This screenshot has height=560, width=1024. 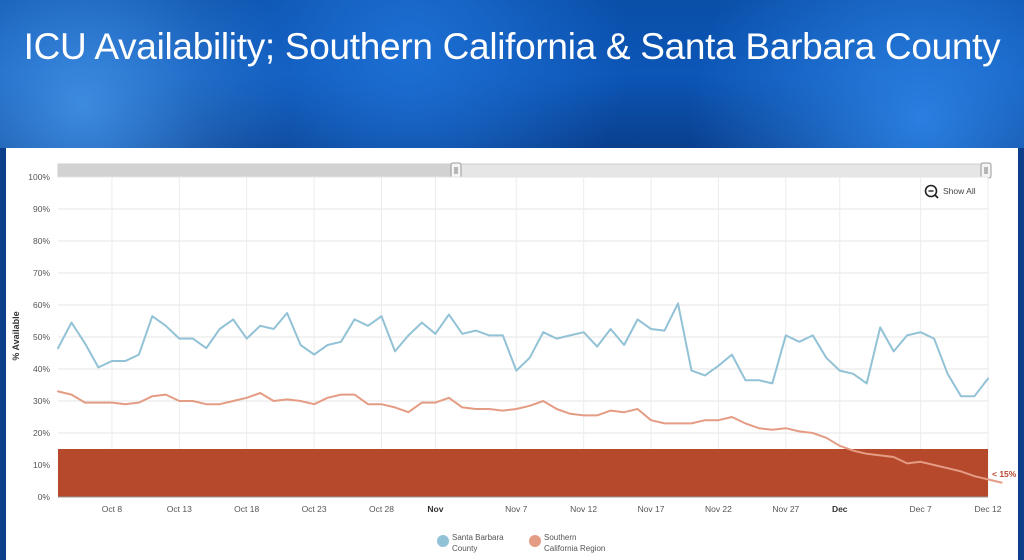 What do you see at coordinates (651, 509) in the screenshot?
I see `x-tick-label: Nov 17` at bounding box center [651, 509].